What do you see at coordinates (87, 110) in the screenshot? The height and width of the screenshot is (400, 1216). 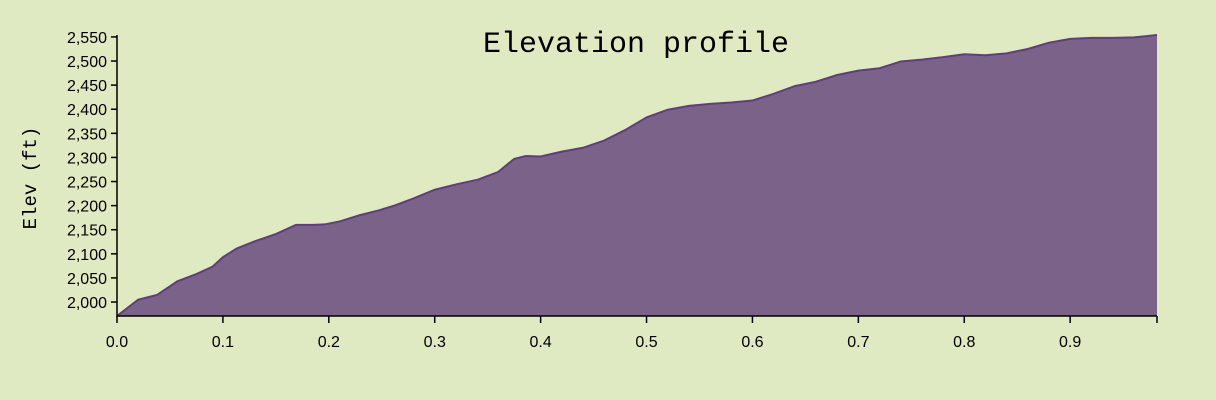 I see `y-tick-label: 2,400` at bounding box center [87, 110].